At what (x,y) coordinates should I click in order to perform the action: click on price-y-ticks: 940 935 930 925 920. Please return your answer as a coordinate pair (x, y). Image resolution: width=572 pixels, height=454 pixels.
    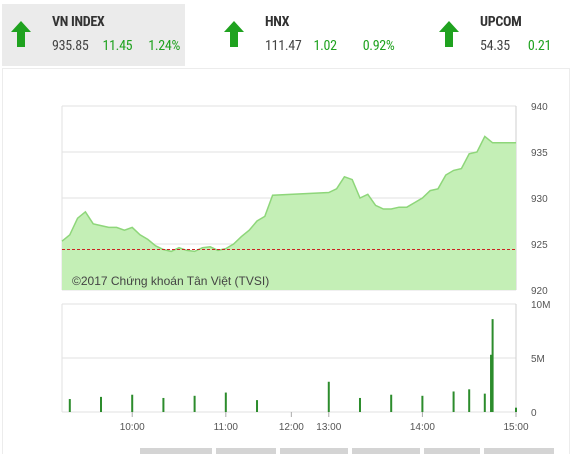
    Looking at the image, I should click on (539, 199).